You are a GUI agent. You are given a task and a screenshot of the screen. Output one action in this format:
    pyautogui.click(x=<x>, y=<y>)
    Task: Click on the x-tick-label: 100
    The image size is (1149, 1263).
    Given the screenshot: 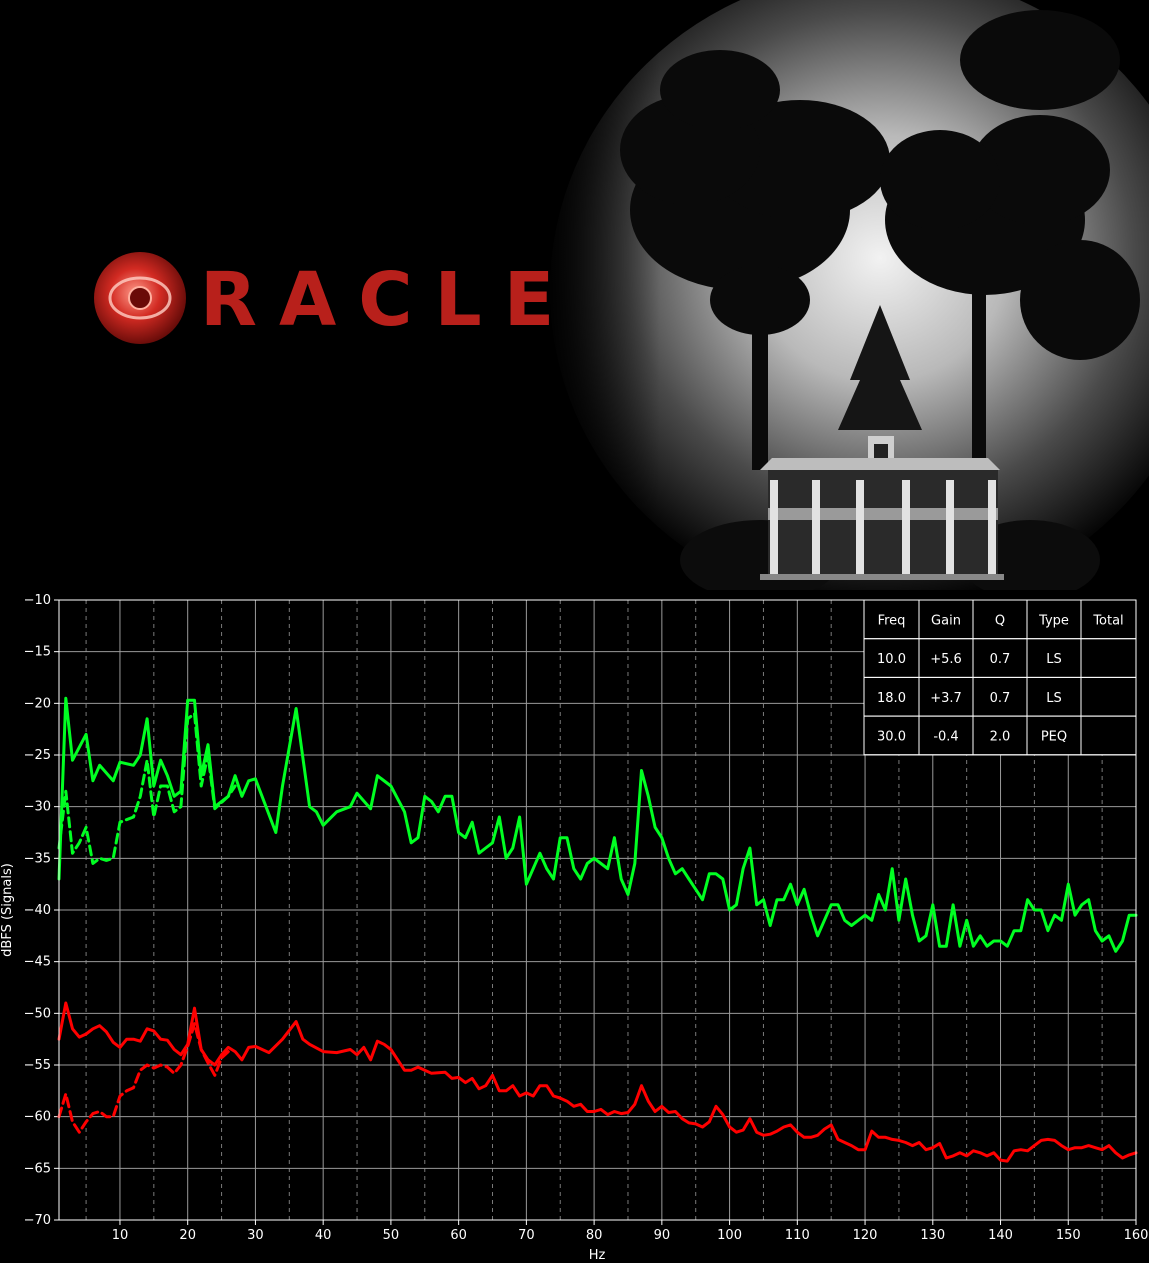 What is the action you would take?
    pyautogui.click(x=729, y=1235)
    